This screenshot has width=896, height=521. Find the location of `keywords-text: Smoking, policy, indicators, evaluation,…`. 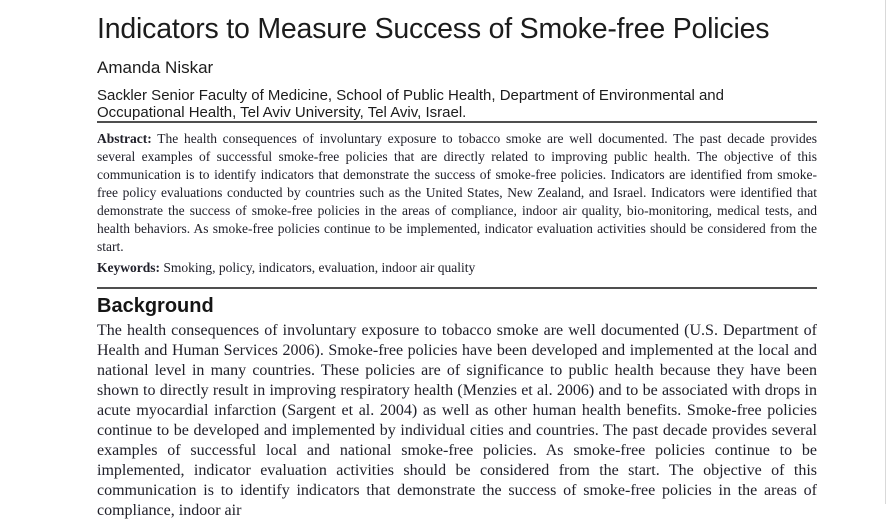

keywords-text: Smoking, policy, indicators, evaluation,… is located at coordinates (319, 267).